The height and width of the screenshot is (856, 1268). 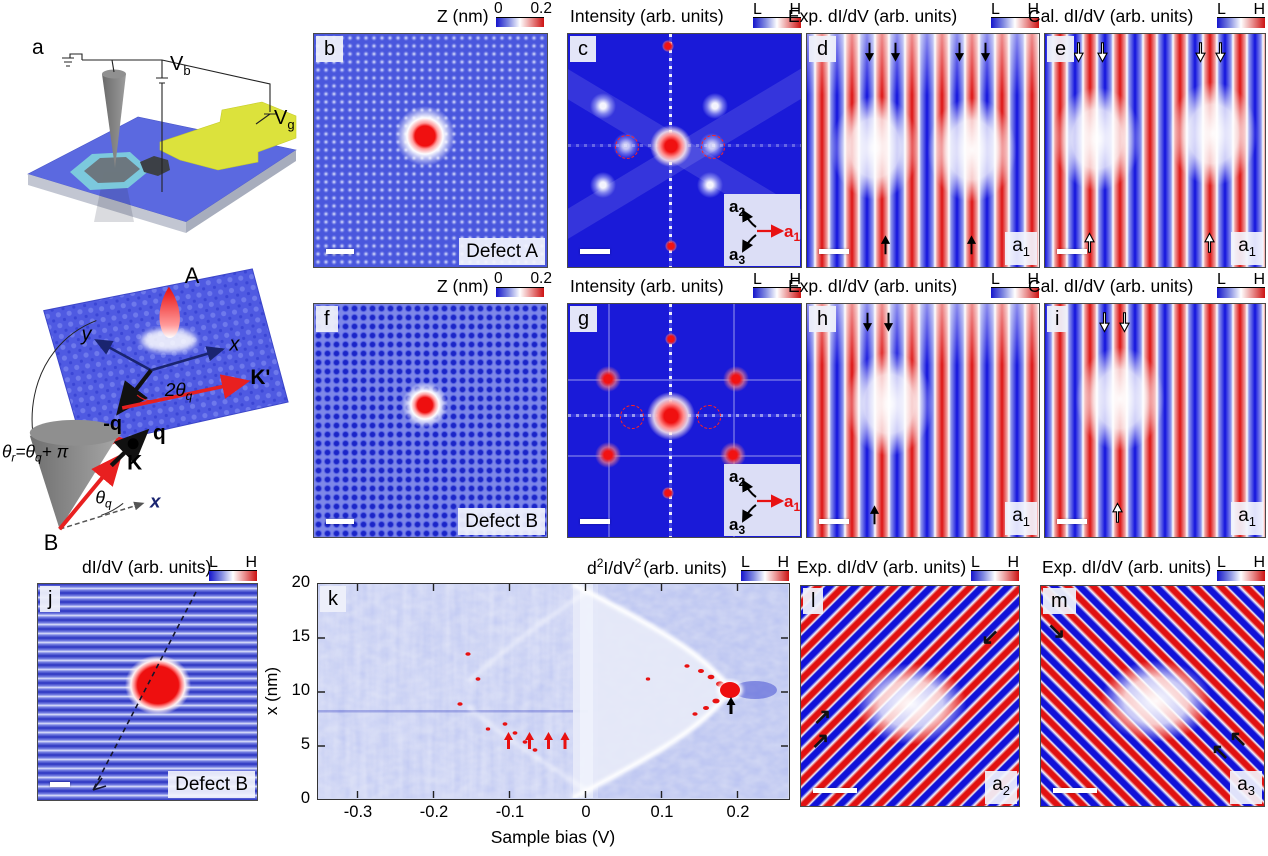 I want to click on panel-m-title: Exp. dI/dV (arb. units), so click(x=1127, y=567).